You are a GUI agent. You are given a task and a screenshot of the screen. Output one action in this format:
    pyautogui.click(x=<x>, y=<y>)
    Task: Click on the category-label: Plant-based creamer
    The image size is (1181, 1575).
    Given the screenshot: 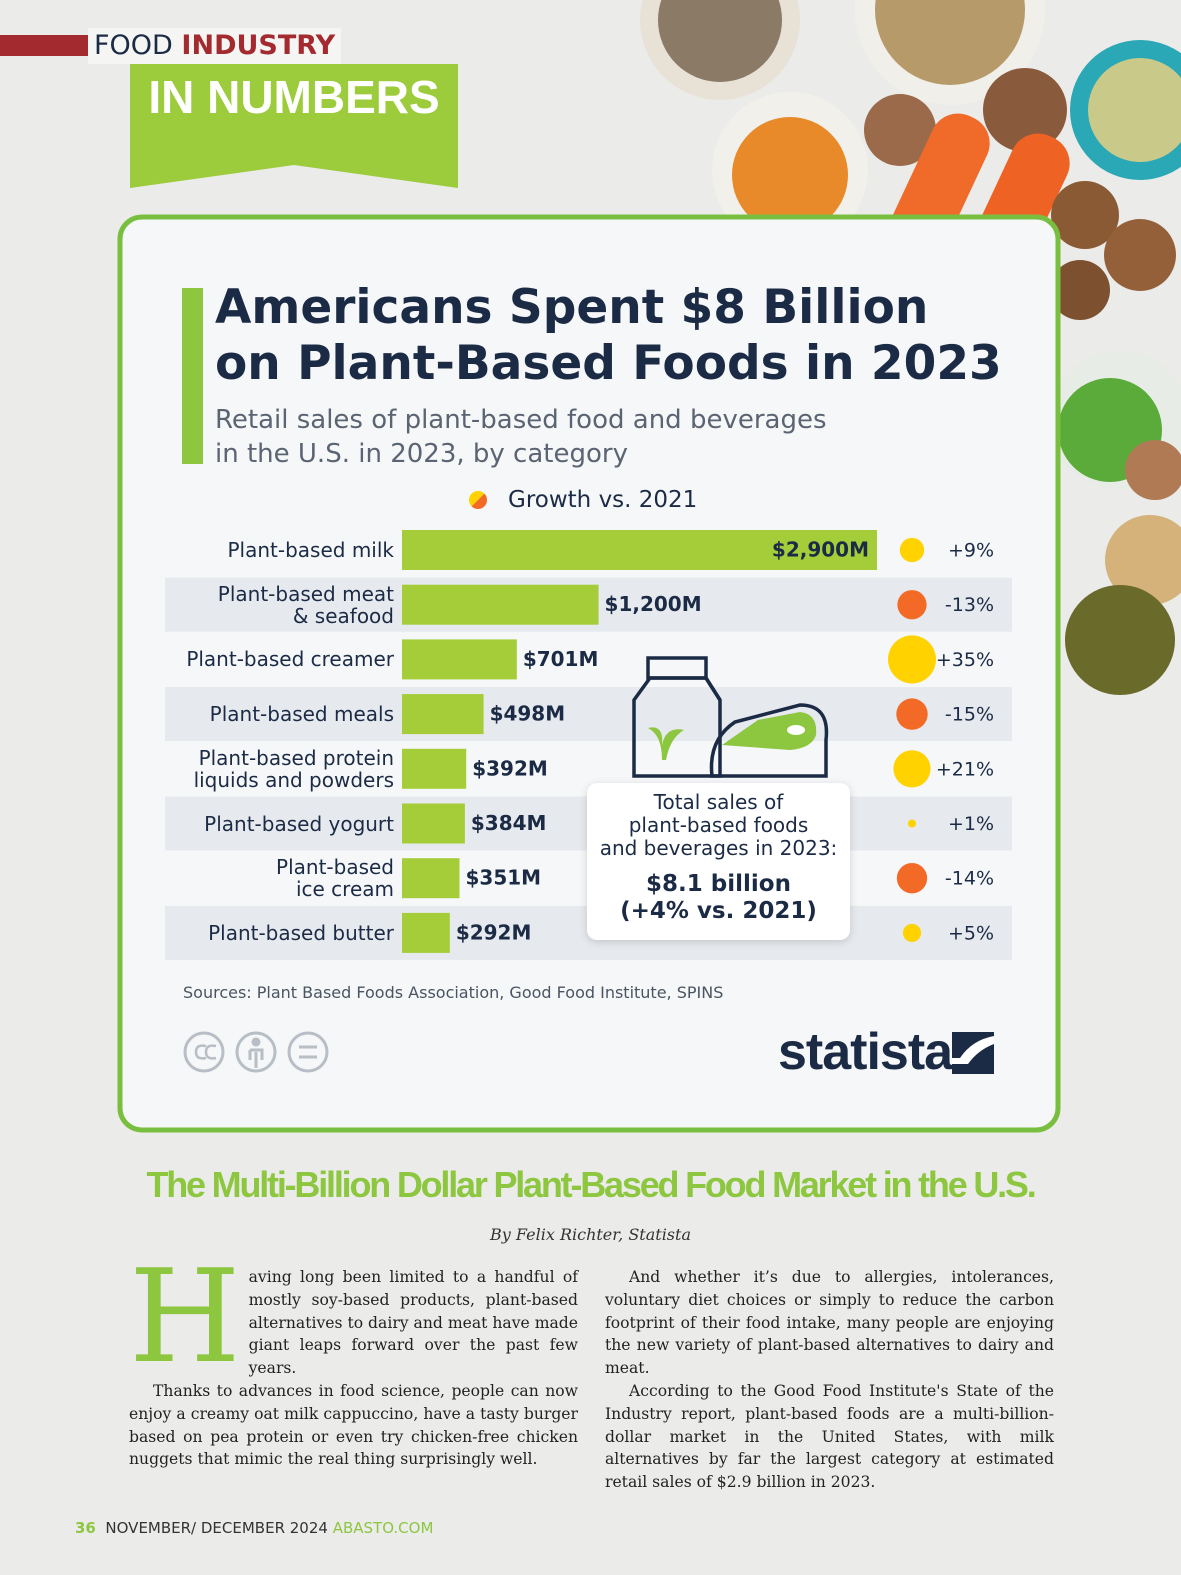 What is the action you would take?
    pyautogui.click(x=290, y=659)
    